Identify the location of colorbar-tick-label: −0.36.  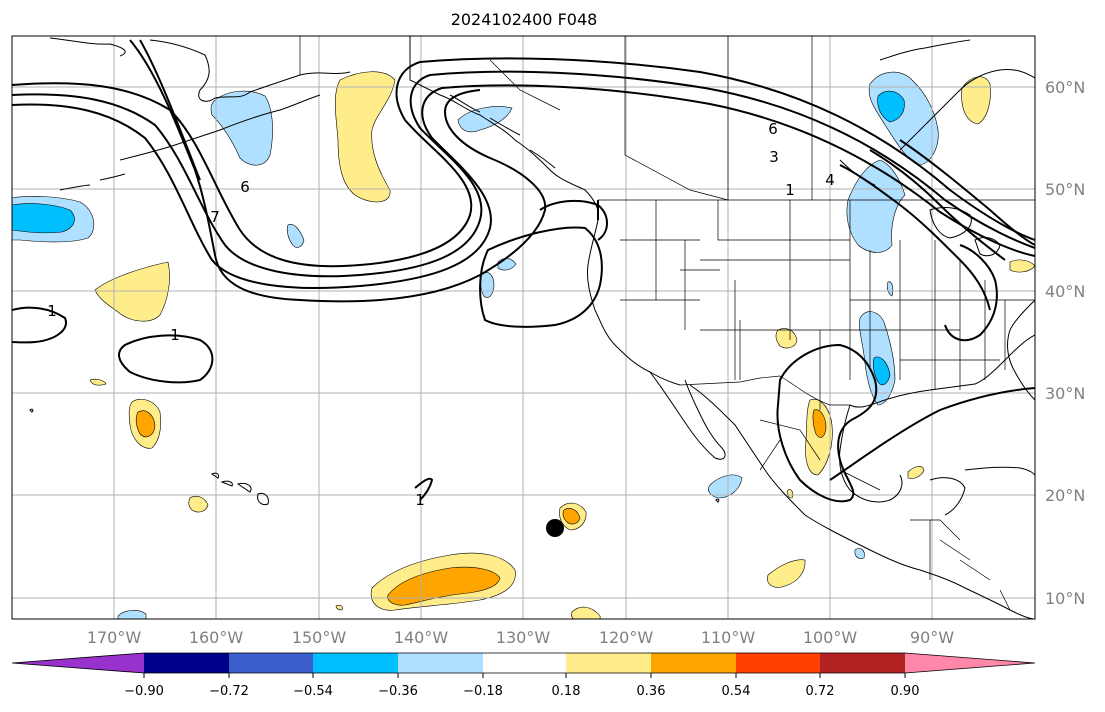
(398, 691).